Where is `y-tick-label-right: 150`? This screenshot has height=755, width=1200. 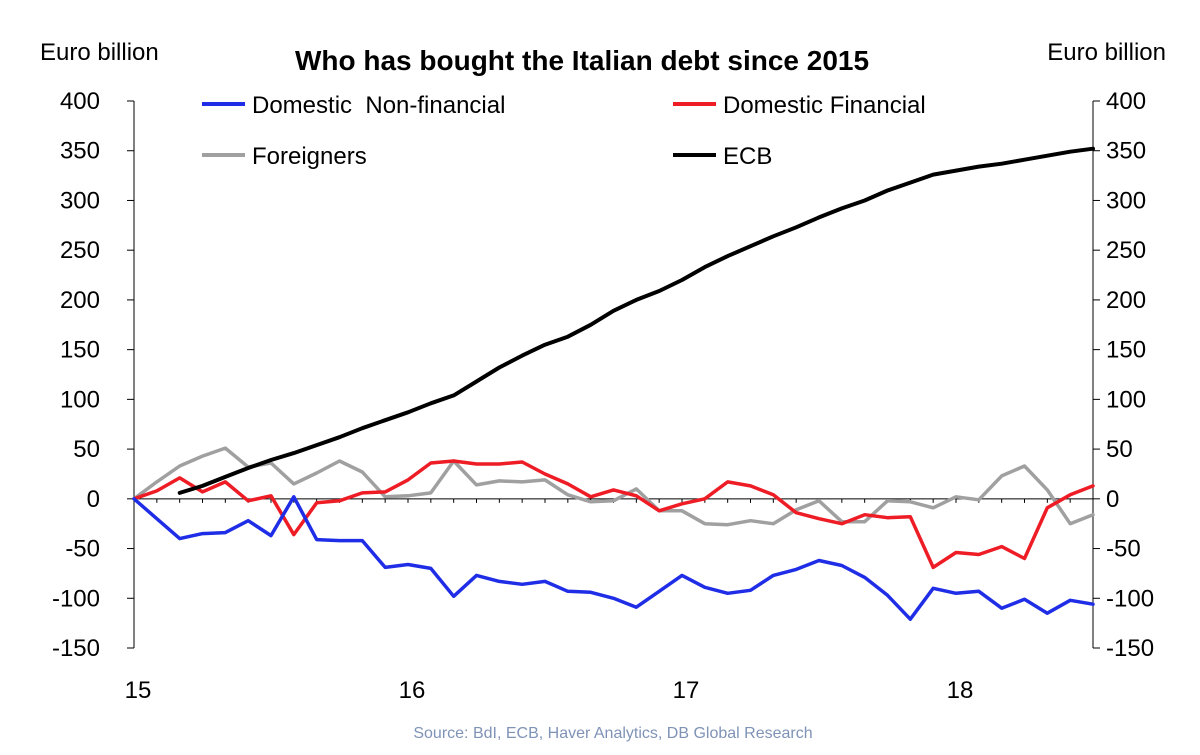 y-tick-label-right: 150 is located at coordinates (1126, 350).